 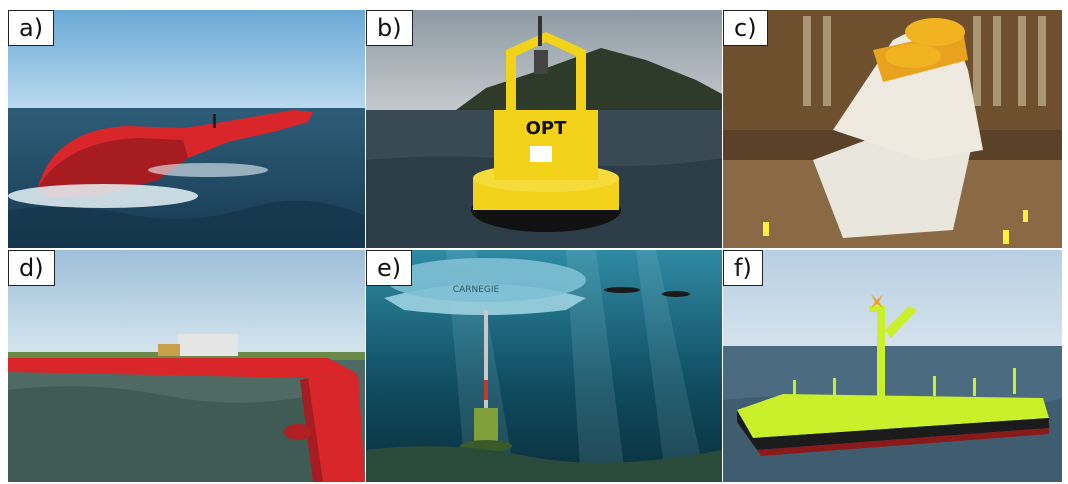 I want to click on panel-a-label: a), so click(x=31, y=28).